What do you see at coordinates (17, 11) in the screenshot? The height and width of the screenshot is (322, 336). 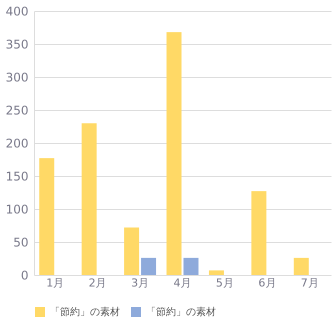 I see `y-tick-label: 400` at bounding box center [17, 11].